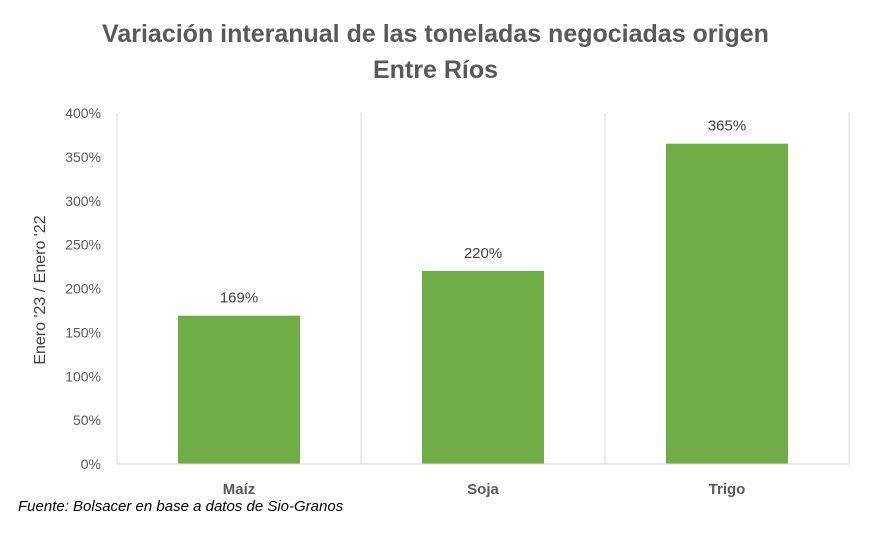 The image size is (871, 533). Describe the element at coordinates (483, 253) in the screenshot. I see `data-label: 220%` at that location.